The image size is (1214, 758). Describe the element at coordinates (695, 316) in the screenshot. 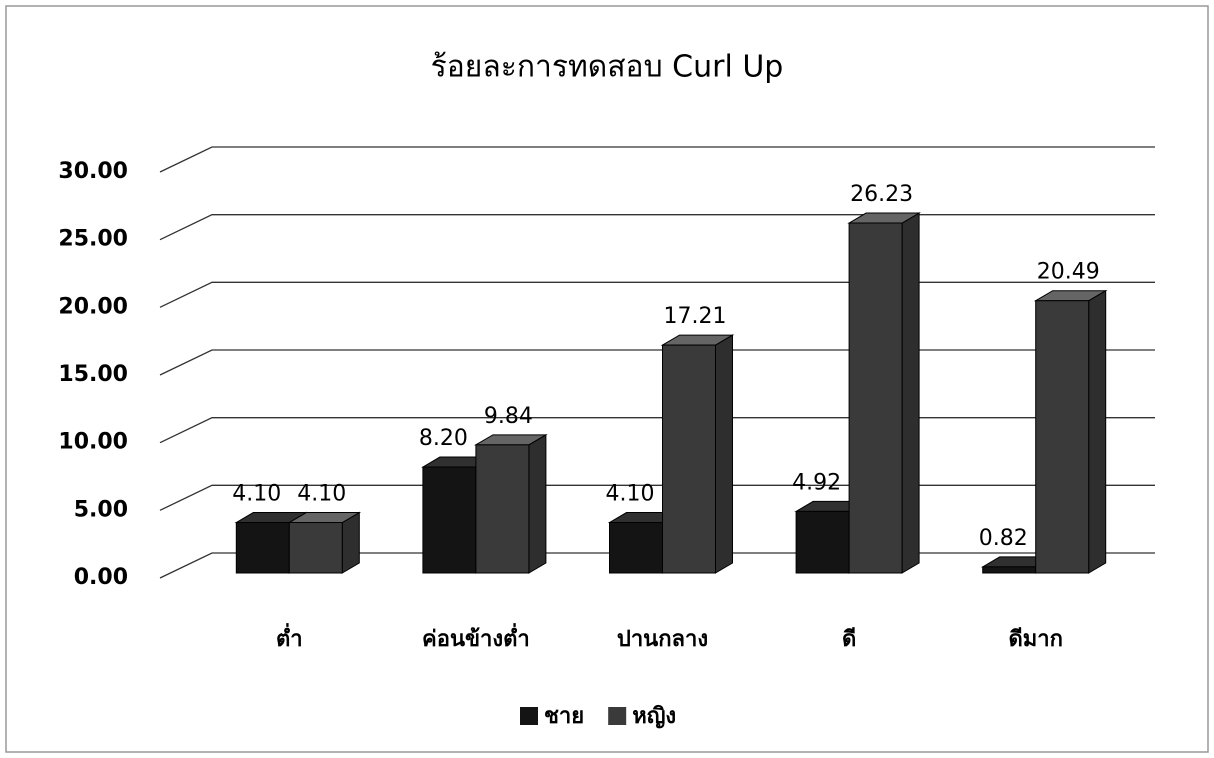

I see `value-label: 17.21` at that location.